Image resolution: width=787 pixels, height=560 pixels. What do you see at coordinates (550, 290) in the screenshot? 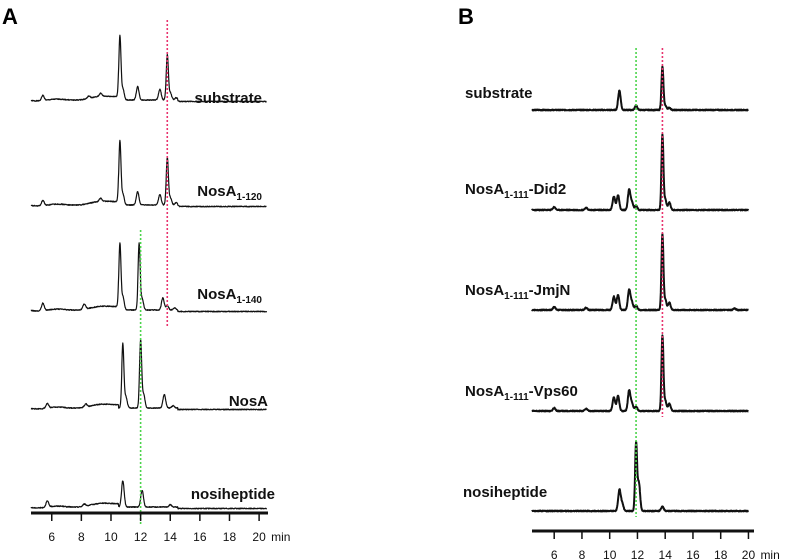
I see `trace-label-suffix: -JmjN` at bounding box center [550, 290].